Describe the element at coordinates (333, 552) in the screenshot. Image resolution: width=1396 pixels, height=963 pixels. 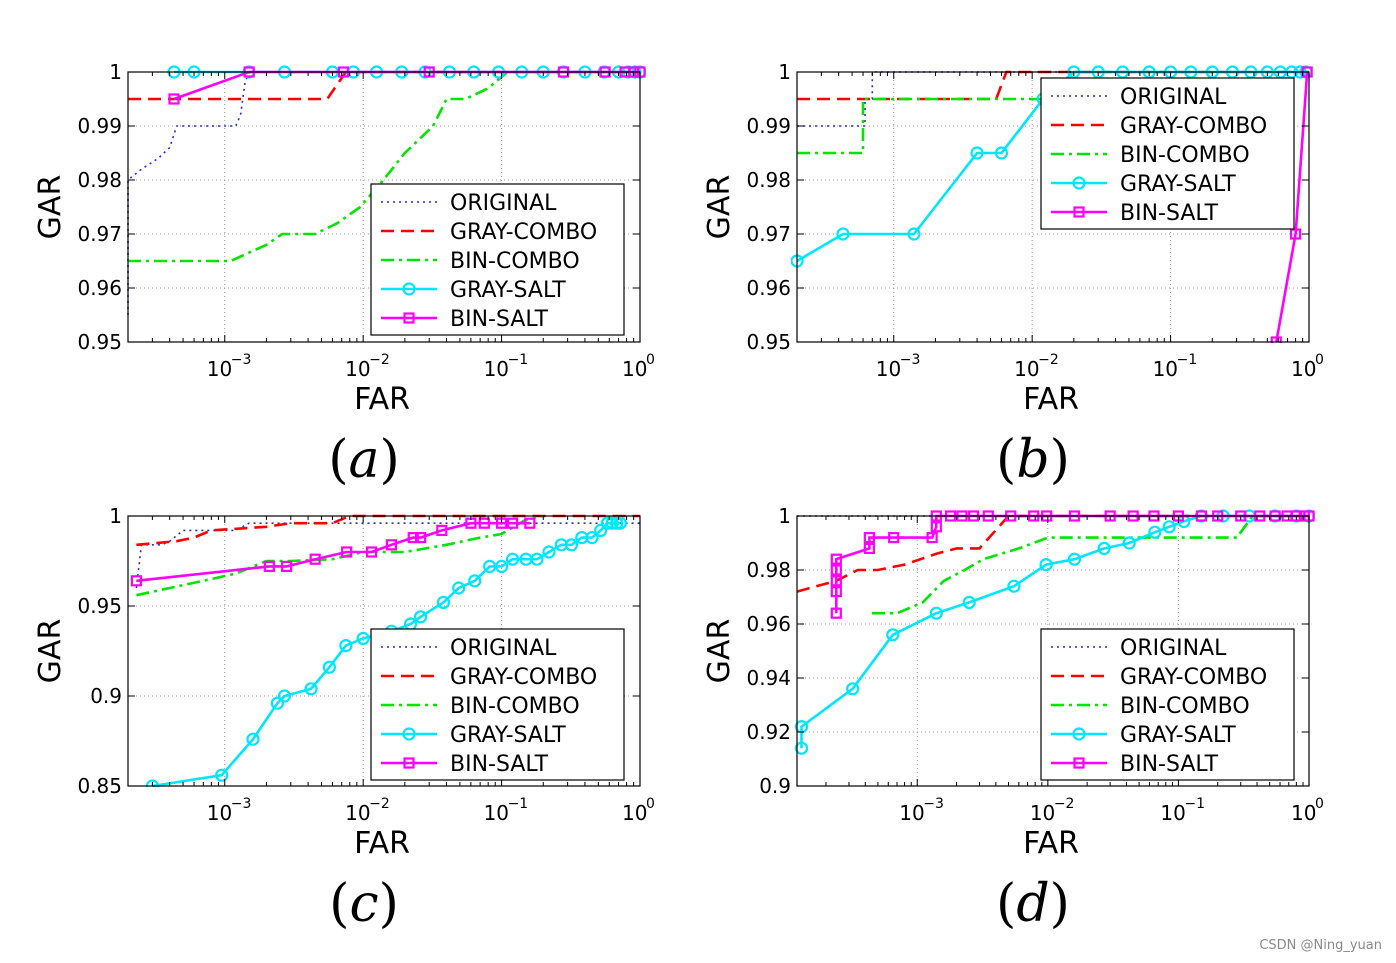
I see `series-line-bin-salt` at that location.